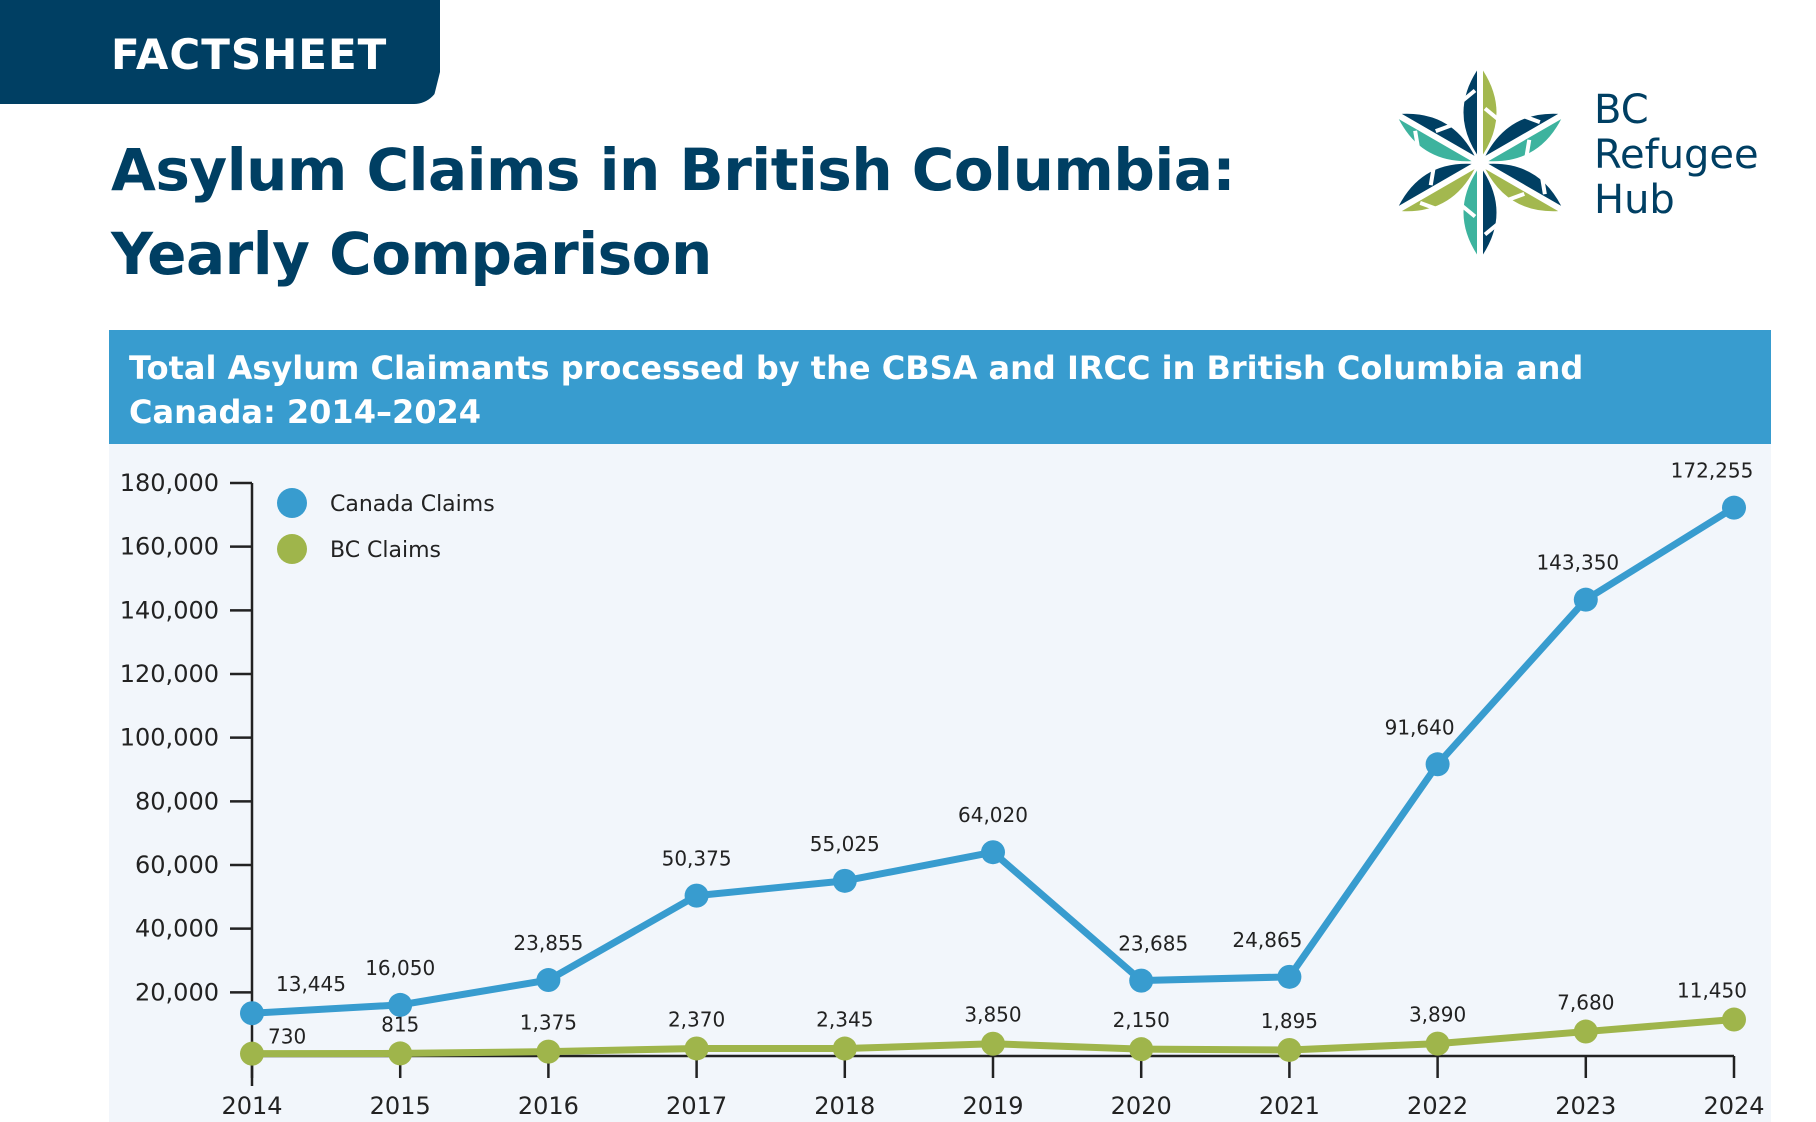  Describe the element at coordinates (992, 1106) in the screenshot. I see `x-tick-label: 2019` at that location.